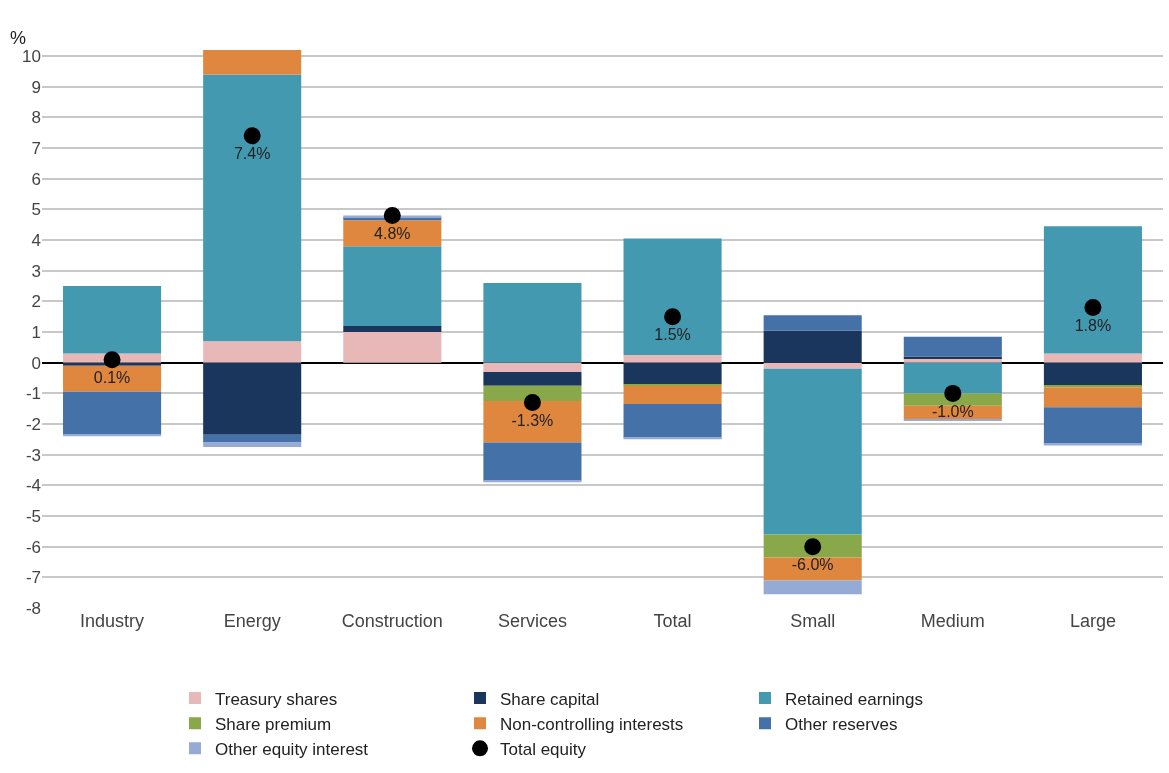  I want to click on y-tick-label: -7, so click(33, 578).